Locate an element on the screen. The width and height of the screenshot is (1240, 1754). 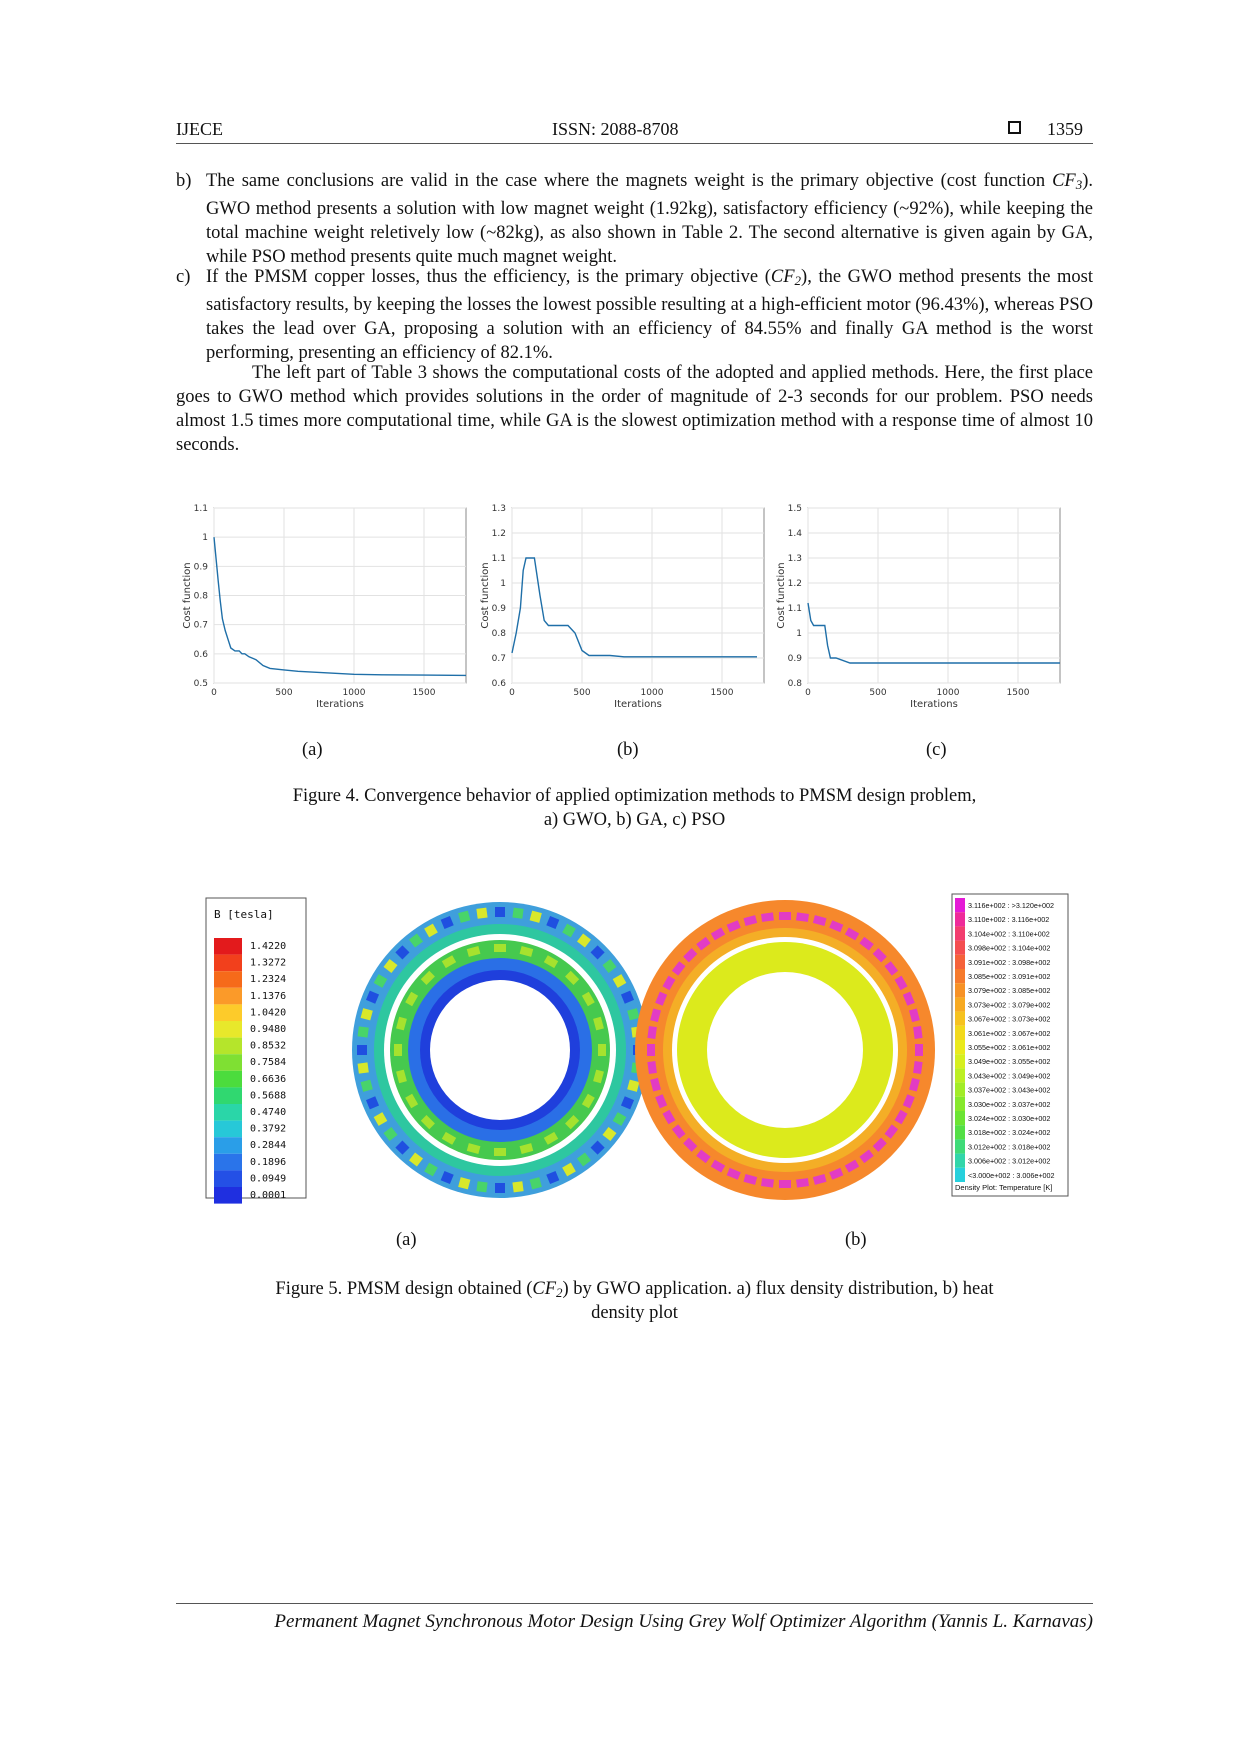
flux-legend-value: 0.6636 is located at coordinates (268, 1079).